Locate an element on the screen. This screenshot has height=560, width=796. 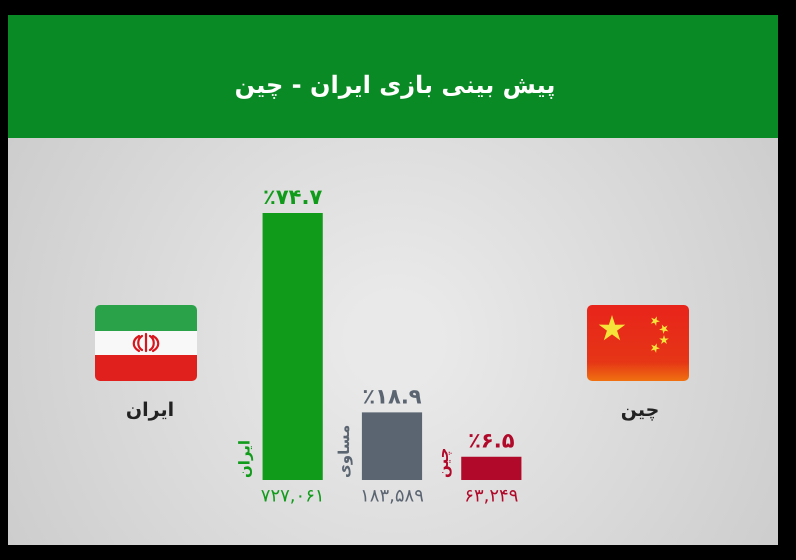
text: چین is located at coordinates (640, 409).